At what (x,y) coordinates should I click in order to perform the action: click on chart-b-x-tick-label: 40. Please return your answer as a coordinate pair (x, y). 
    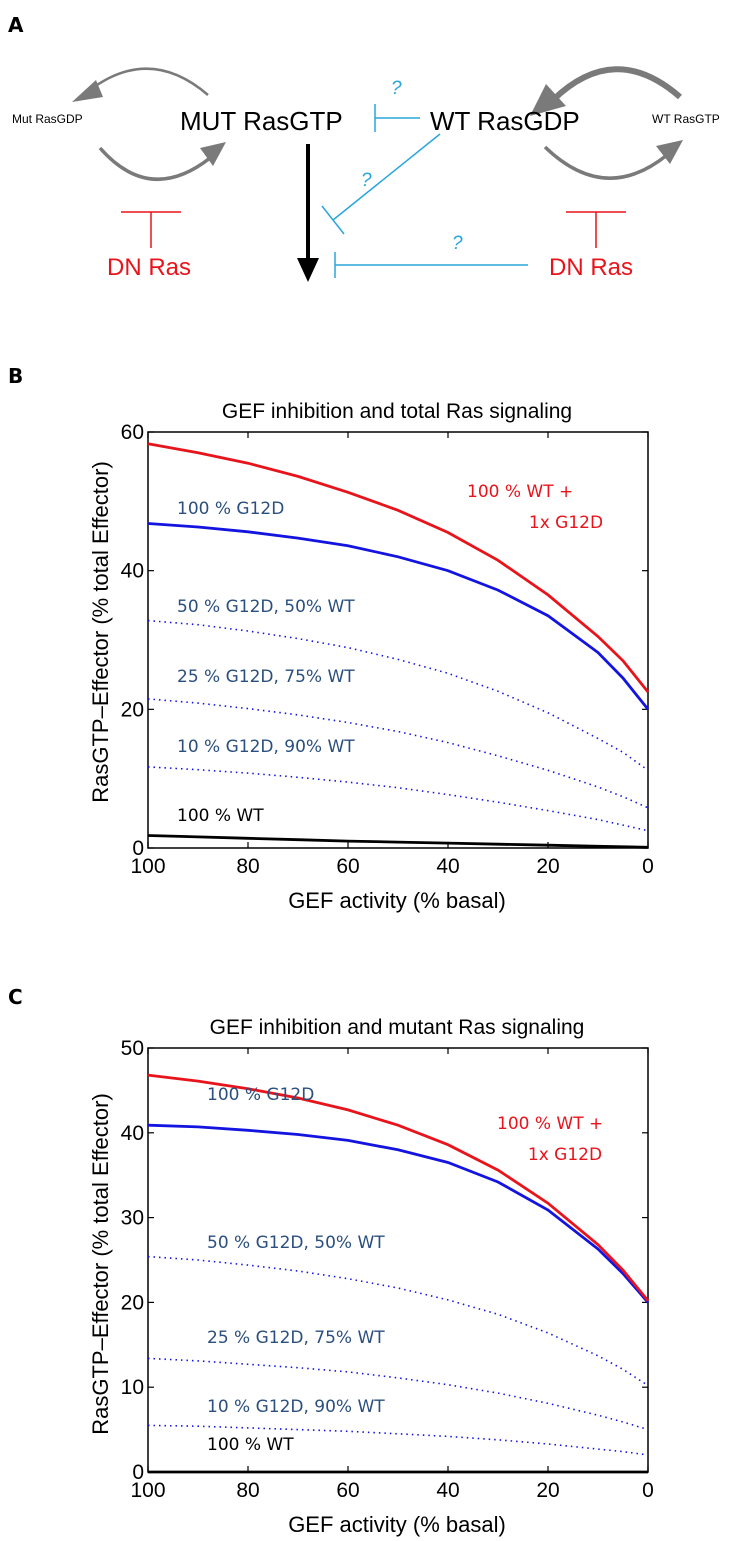
    Looking at the image, I should click on (447, 866).